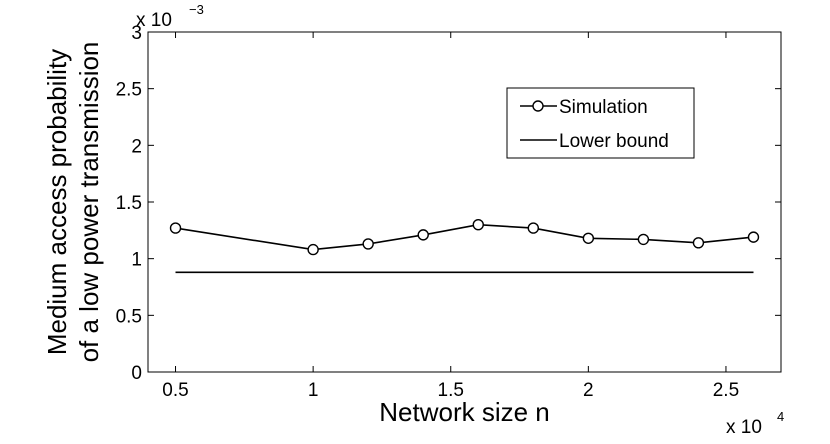 The image size is (830, 444). Describe the element at coordinates (136, 260) in the screenshot. I see `y-tick-label: 1` at that location.